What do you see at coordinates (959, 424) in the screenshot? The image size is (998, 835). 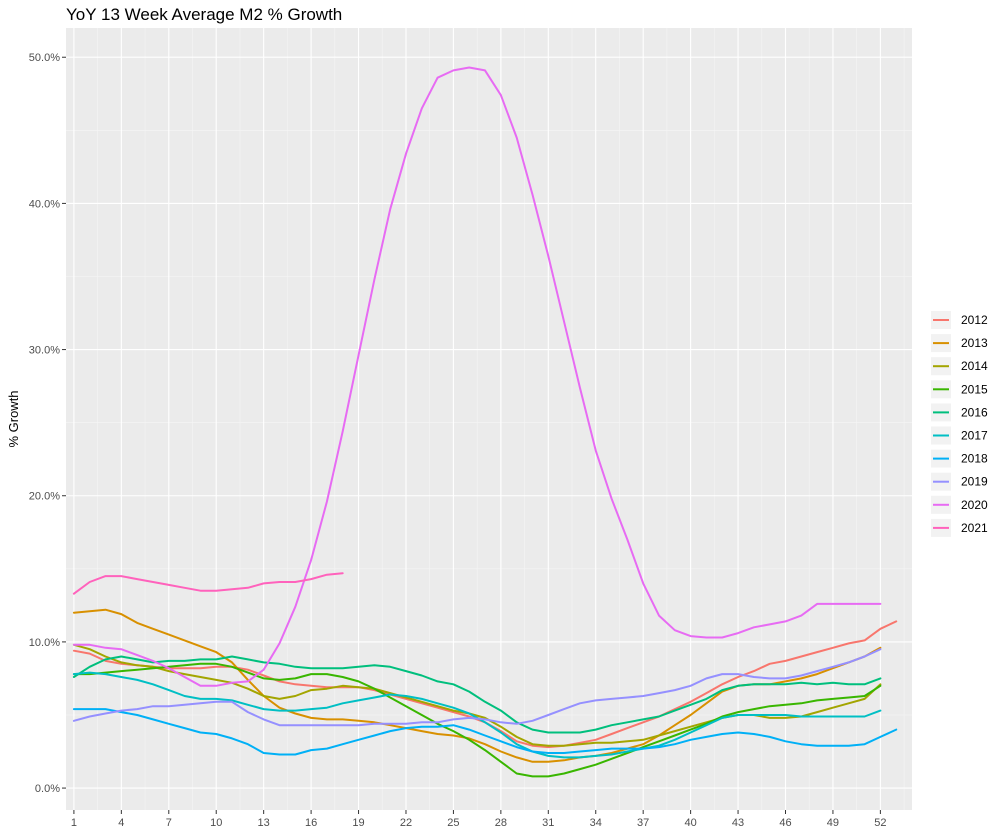 I see `legend: 2012 2013 2014 2015 2016 2017 2018 2019 2020 2021` at bounding box center [959, 424].